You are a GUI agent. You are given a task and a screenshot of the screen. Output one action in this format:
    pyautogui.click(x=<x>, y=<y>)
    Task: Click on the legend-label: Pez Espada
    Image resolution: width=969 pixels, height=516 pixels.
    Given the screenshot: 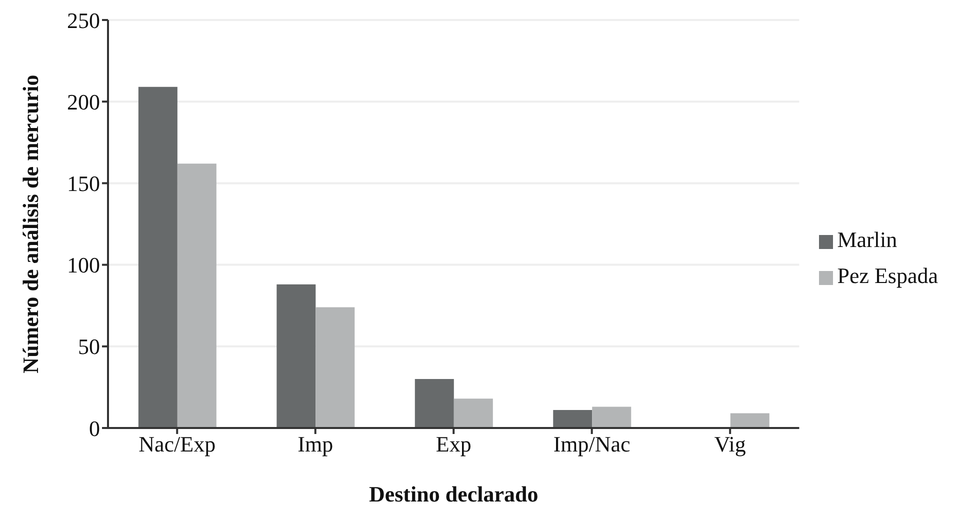 What is the action you would take?
    pyautogui.click(x=887, y=275)
    